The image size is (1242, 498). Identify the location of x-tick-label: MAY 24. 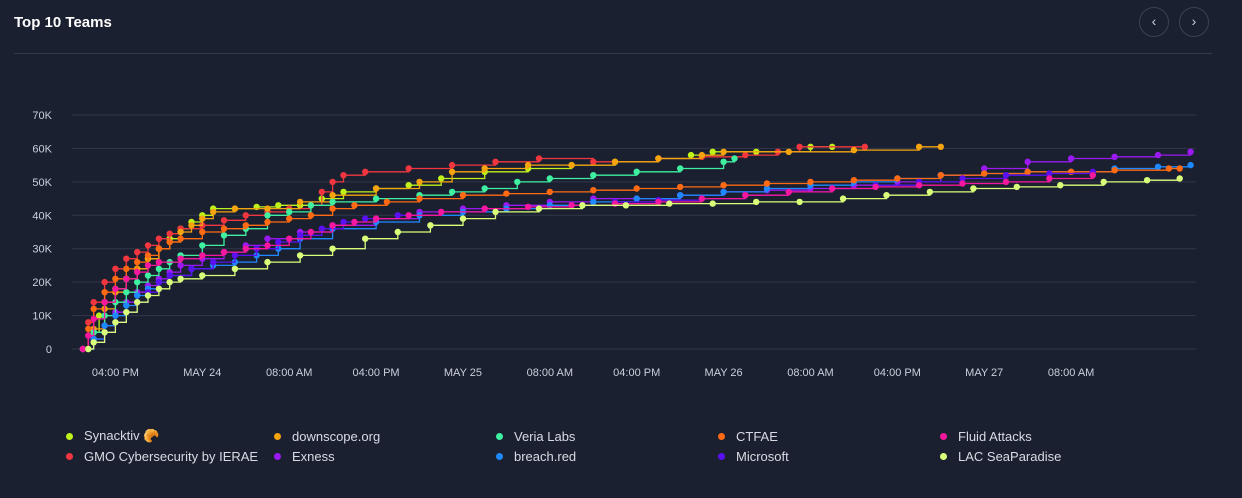
(202, 373).